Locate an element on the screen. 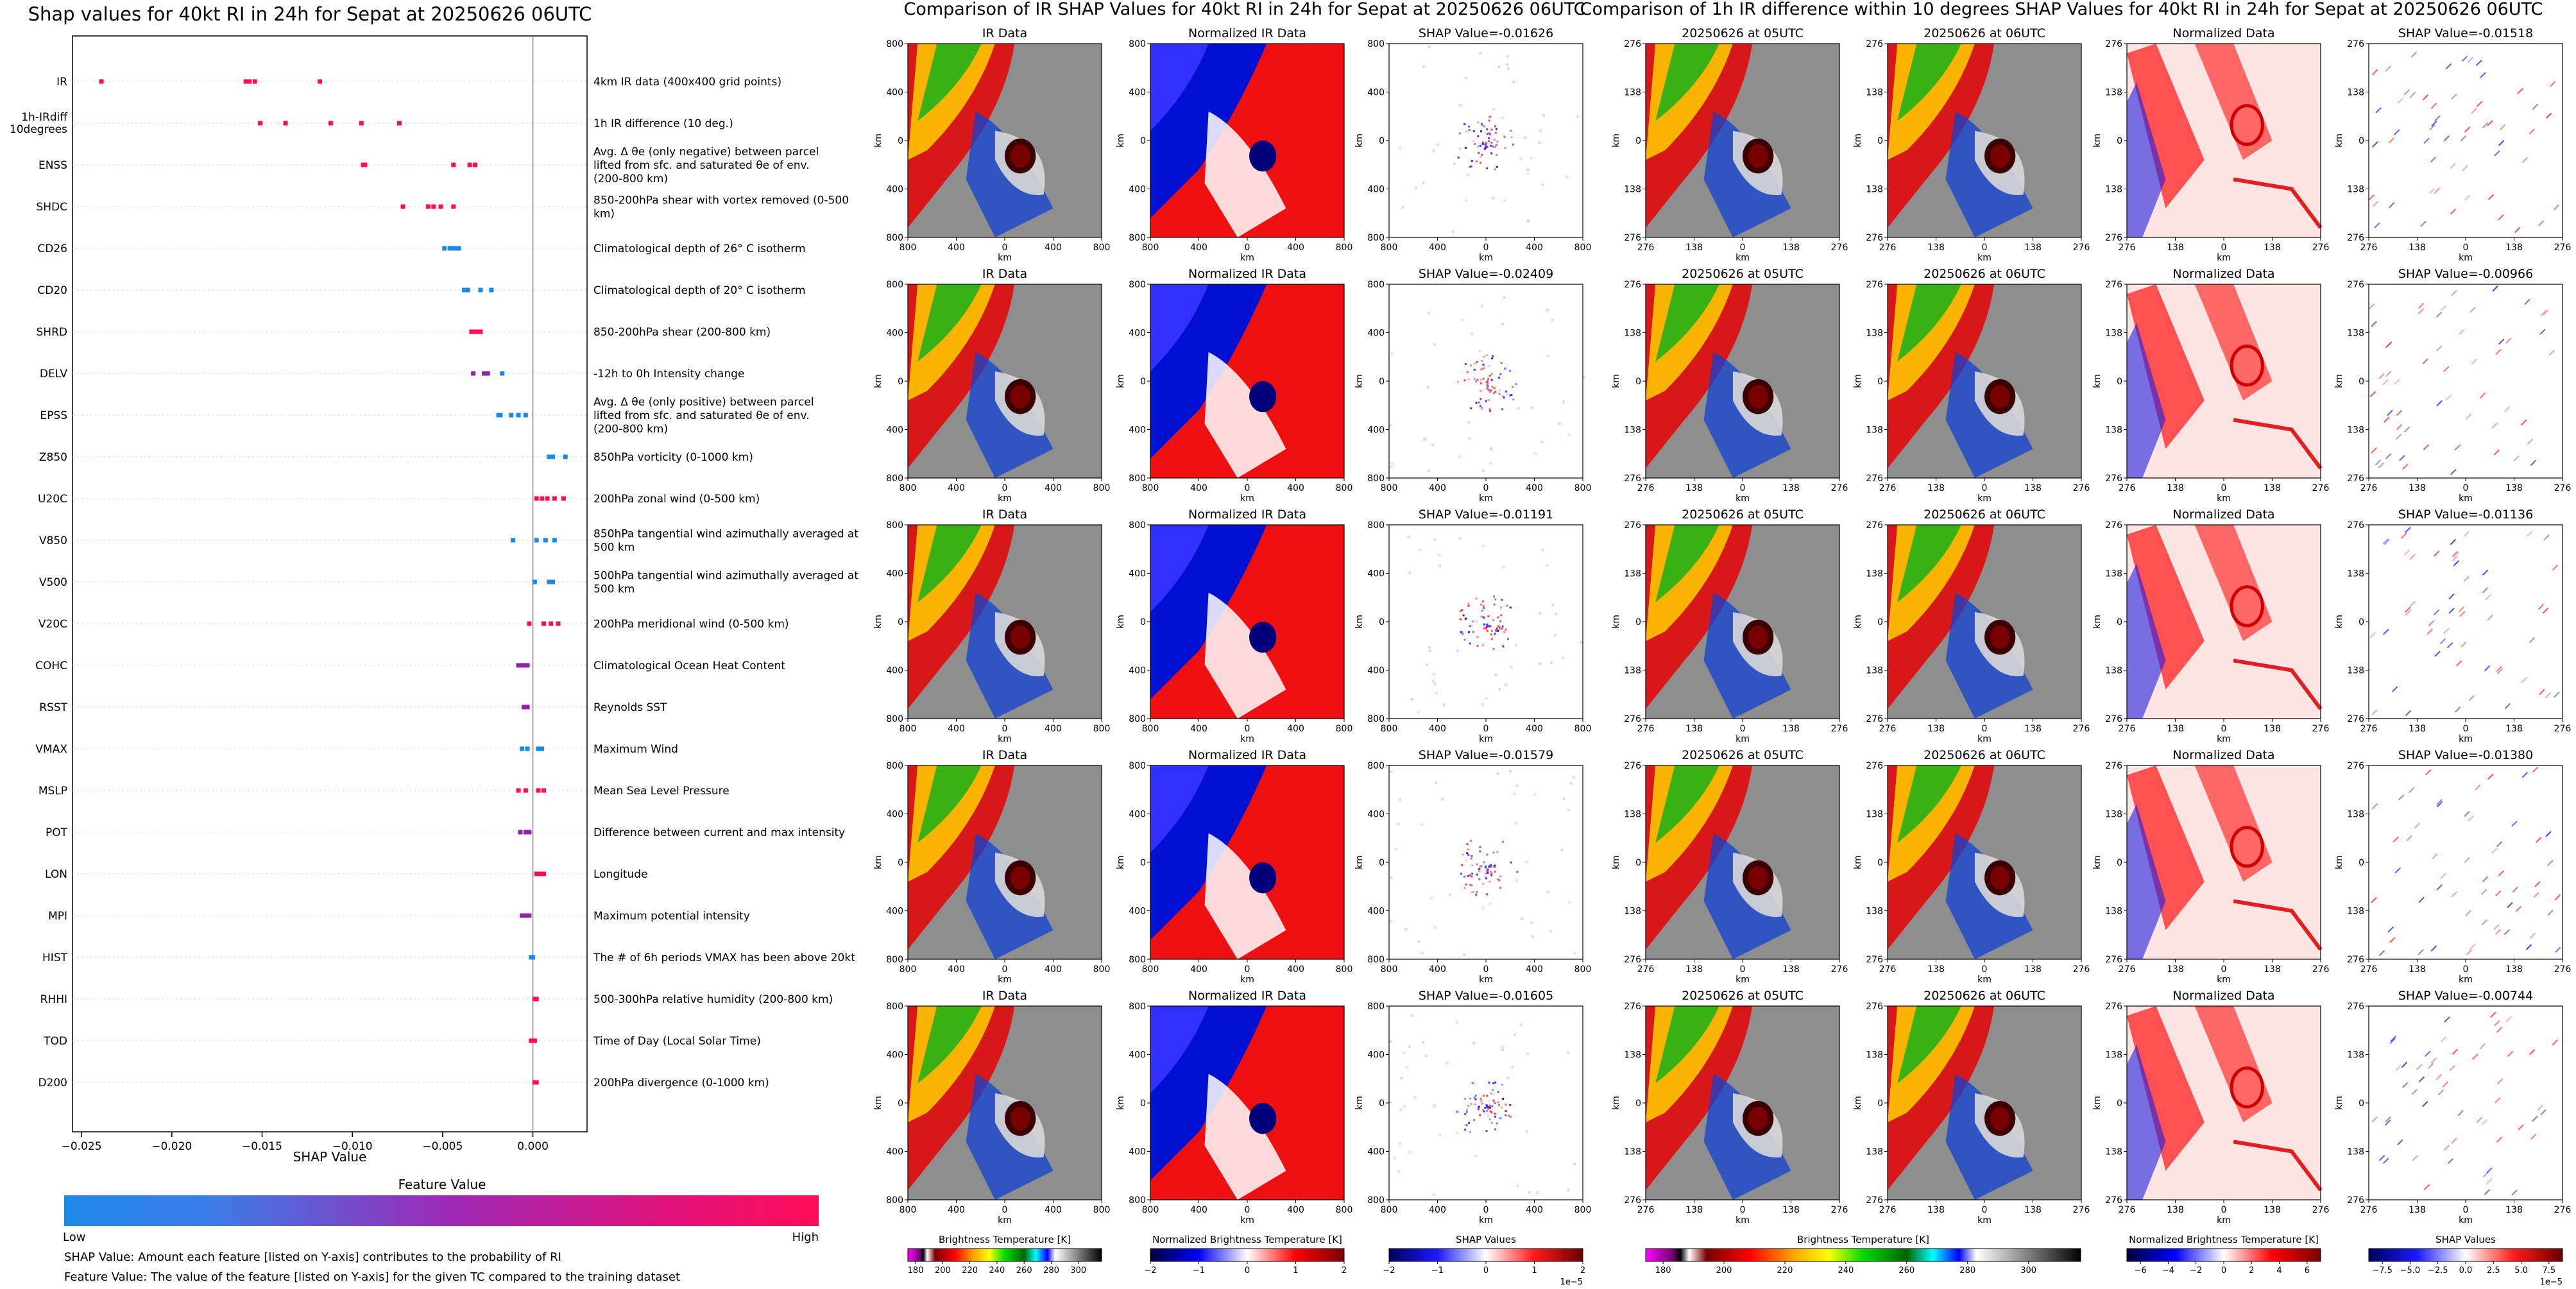 The image size is (2576, 1289). x-axis-ticks: −0.025 −0.020 −0.015 −0.010 −0.005 0.000 is located at coordinates (305, 1142).